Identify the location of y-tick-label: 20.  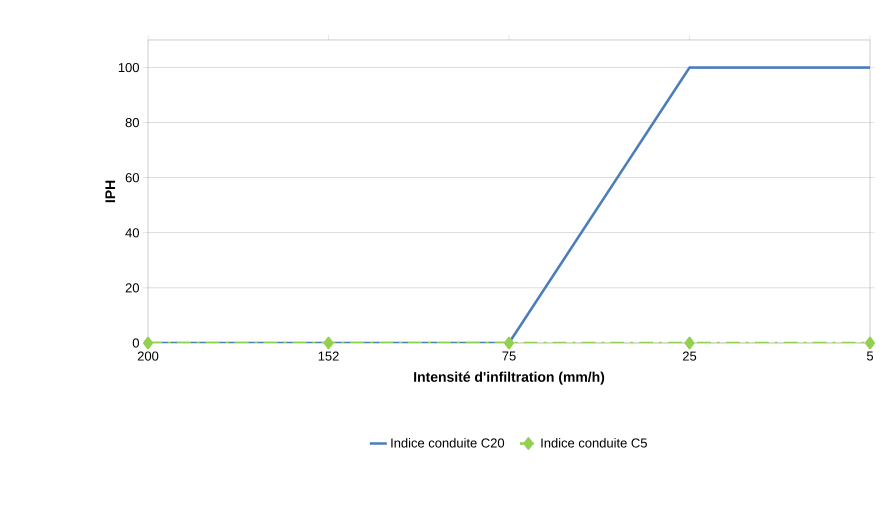
(132, 287).